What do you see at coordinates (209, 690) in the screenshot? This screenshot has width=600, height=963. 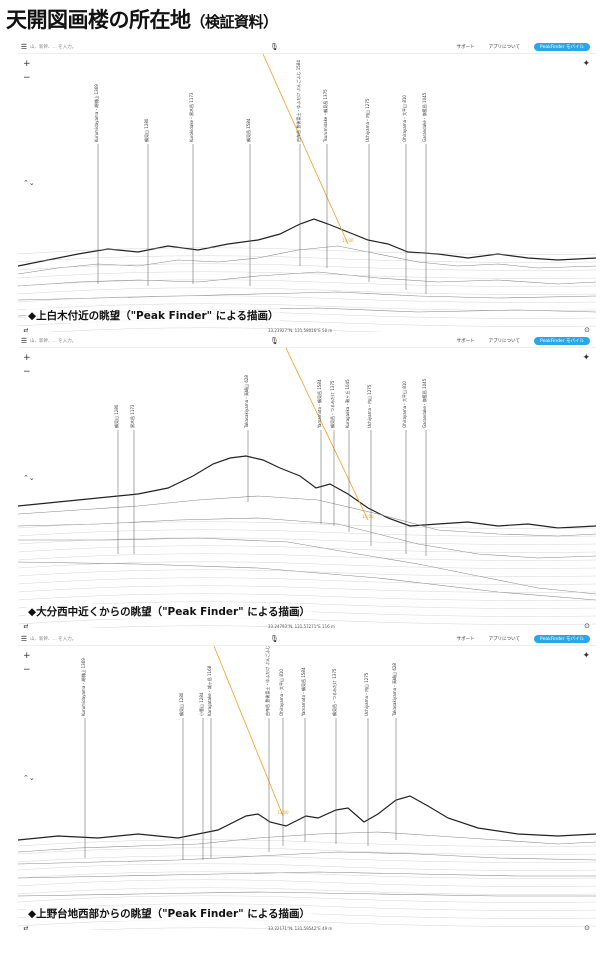 I see `peak-label: Karagatake・城ヶ岳 1168` at bounding box center [209, 690].